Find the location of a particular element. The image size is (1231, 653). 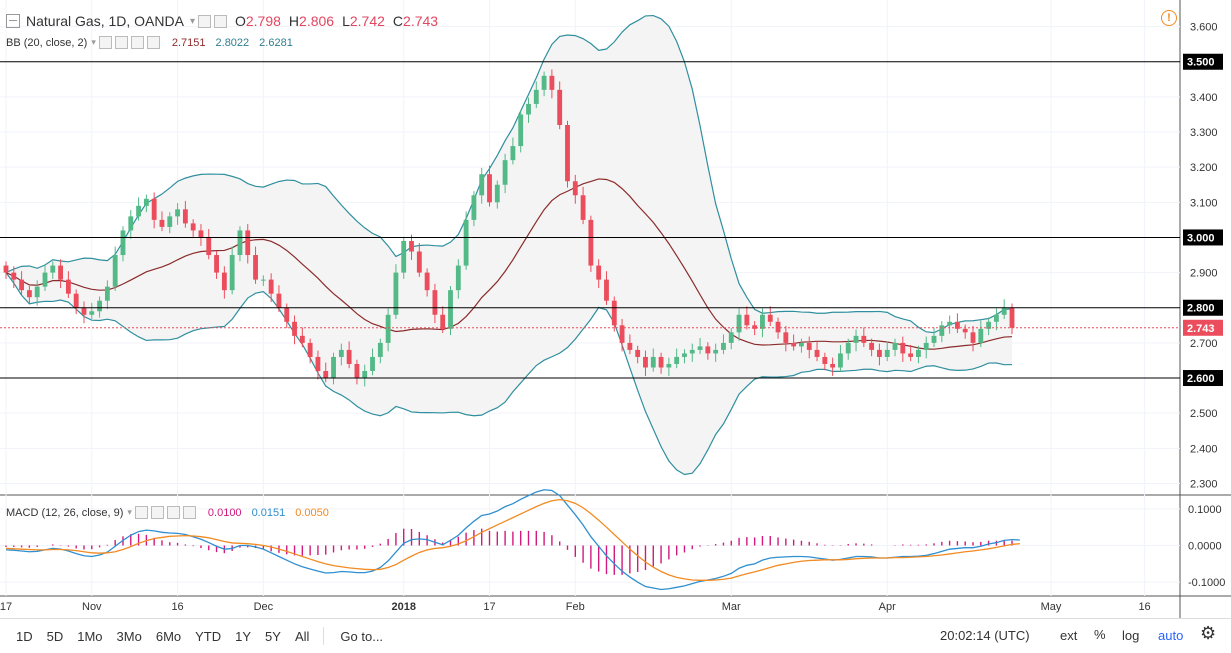

bollinger-basis-value: 2.7151 is located at coordinates (188, 42).